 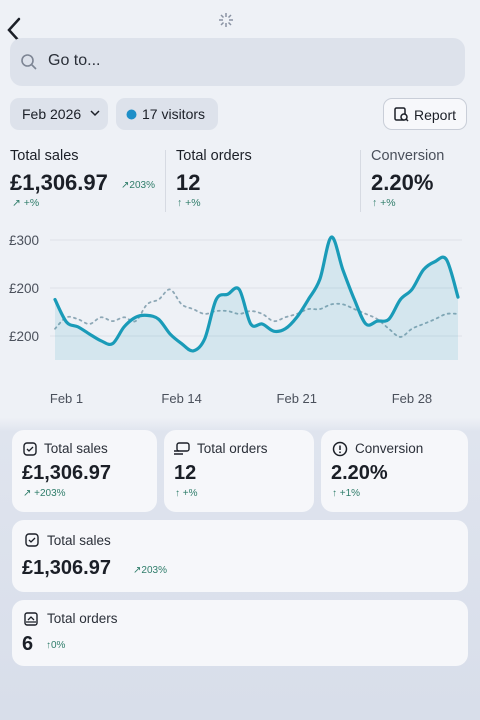 I want to click on summary-value: 12, so click(x=188, y=182).